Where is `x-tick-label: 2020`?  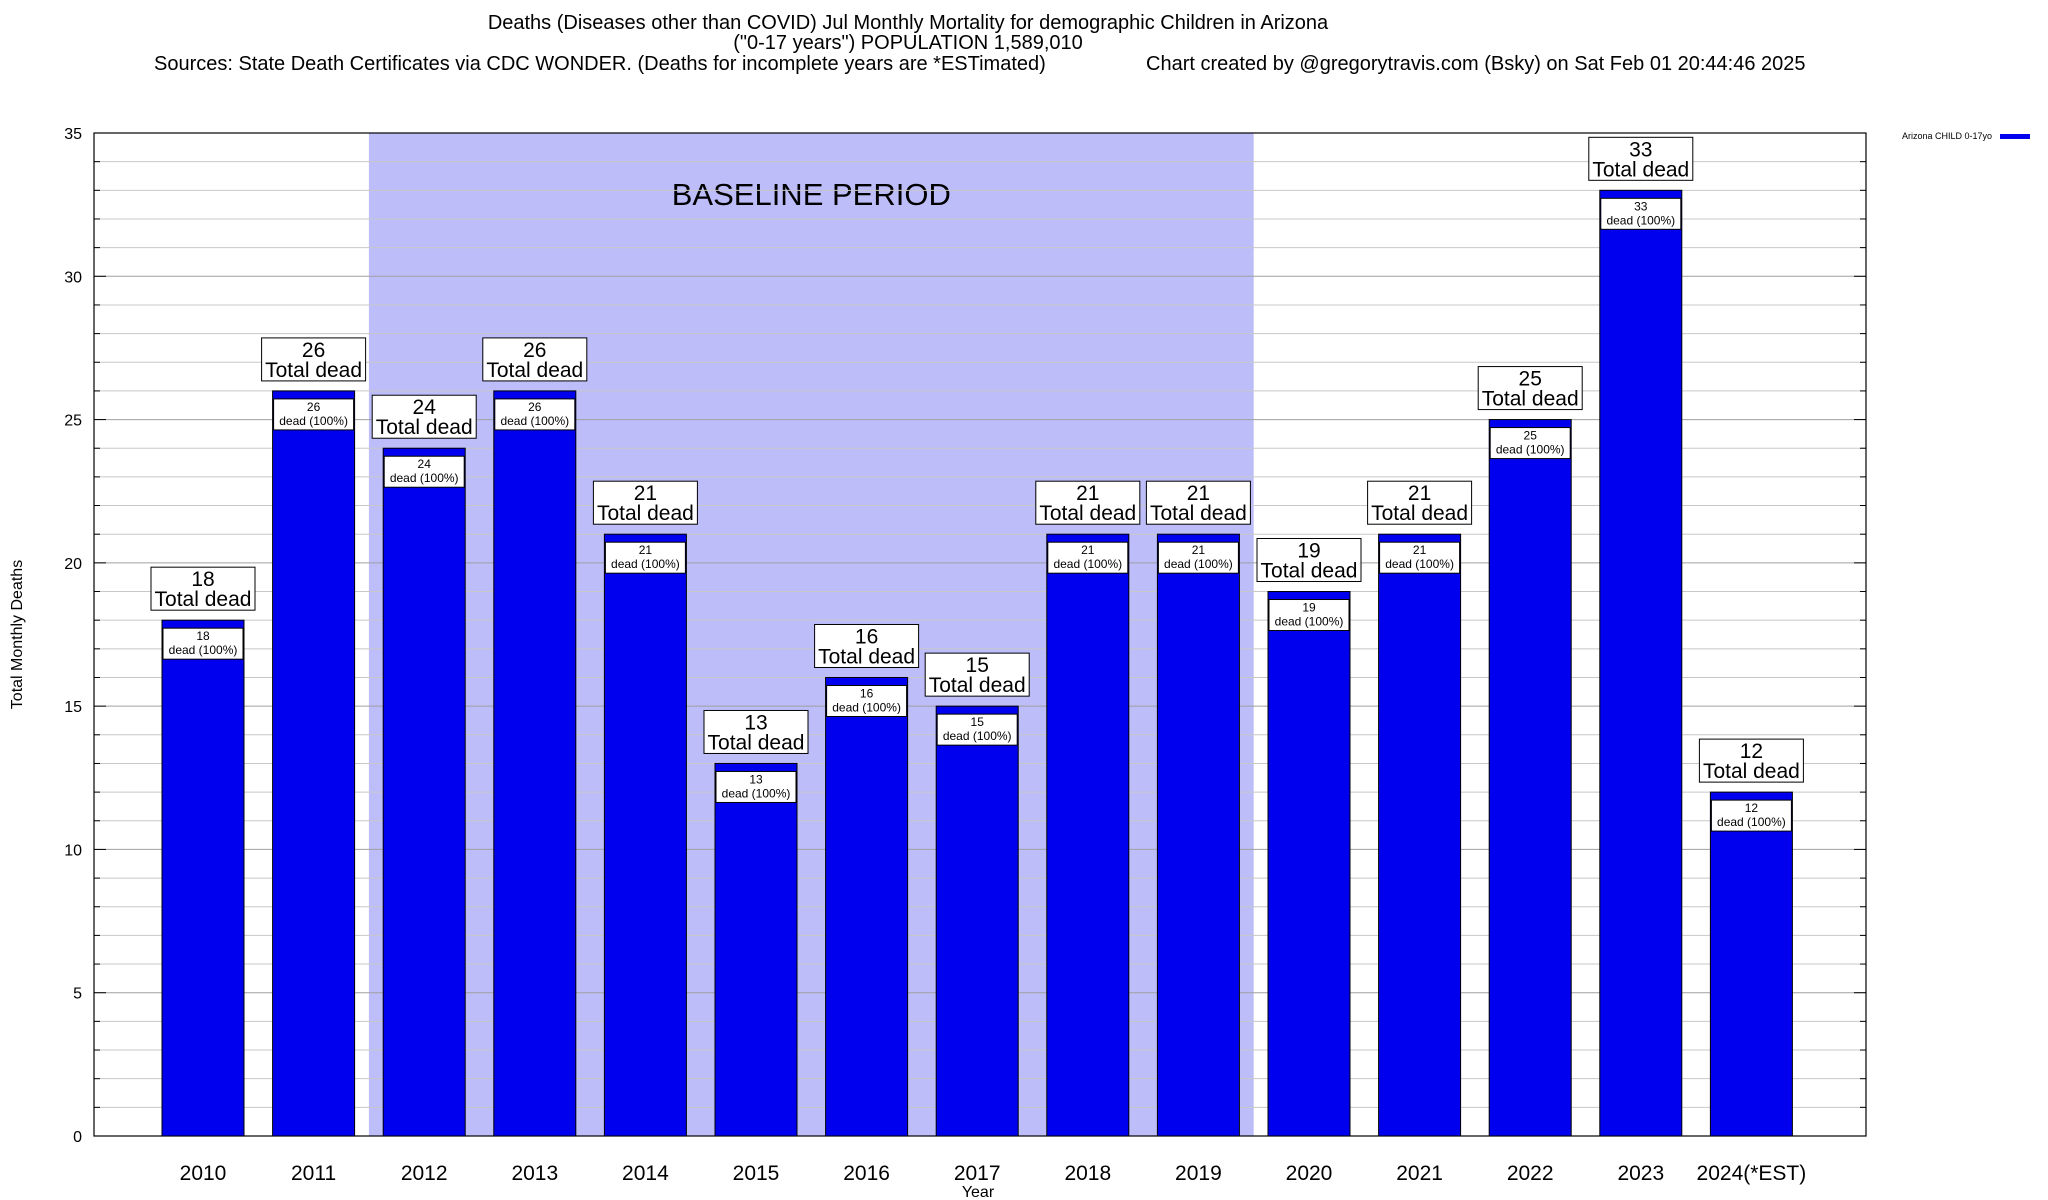 x-tick-label: 2020 is located at coordinates (1309, 1173).